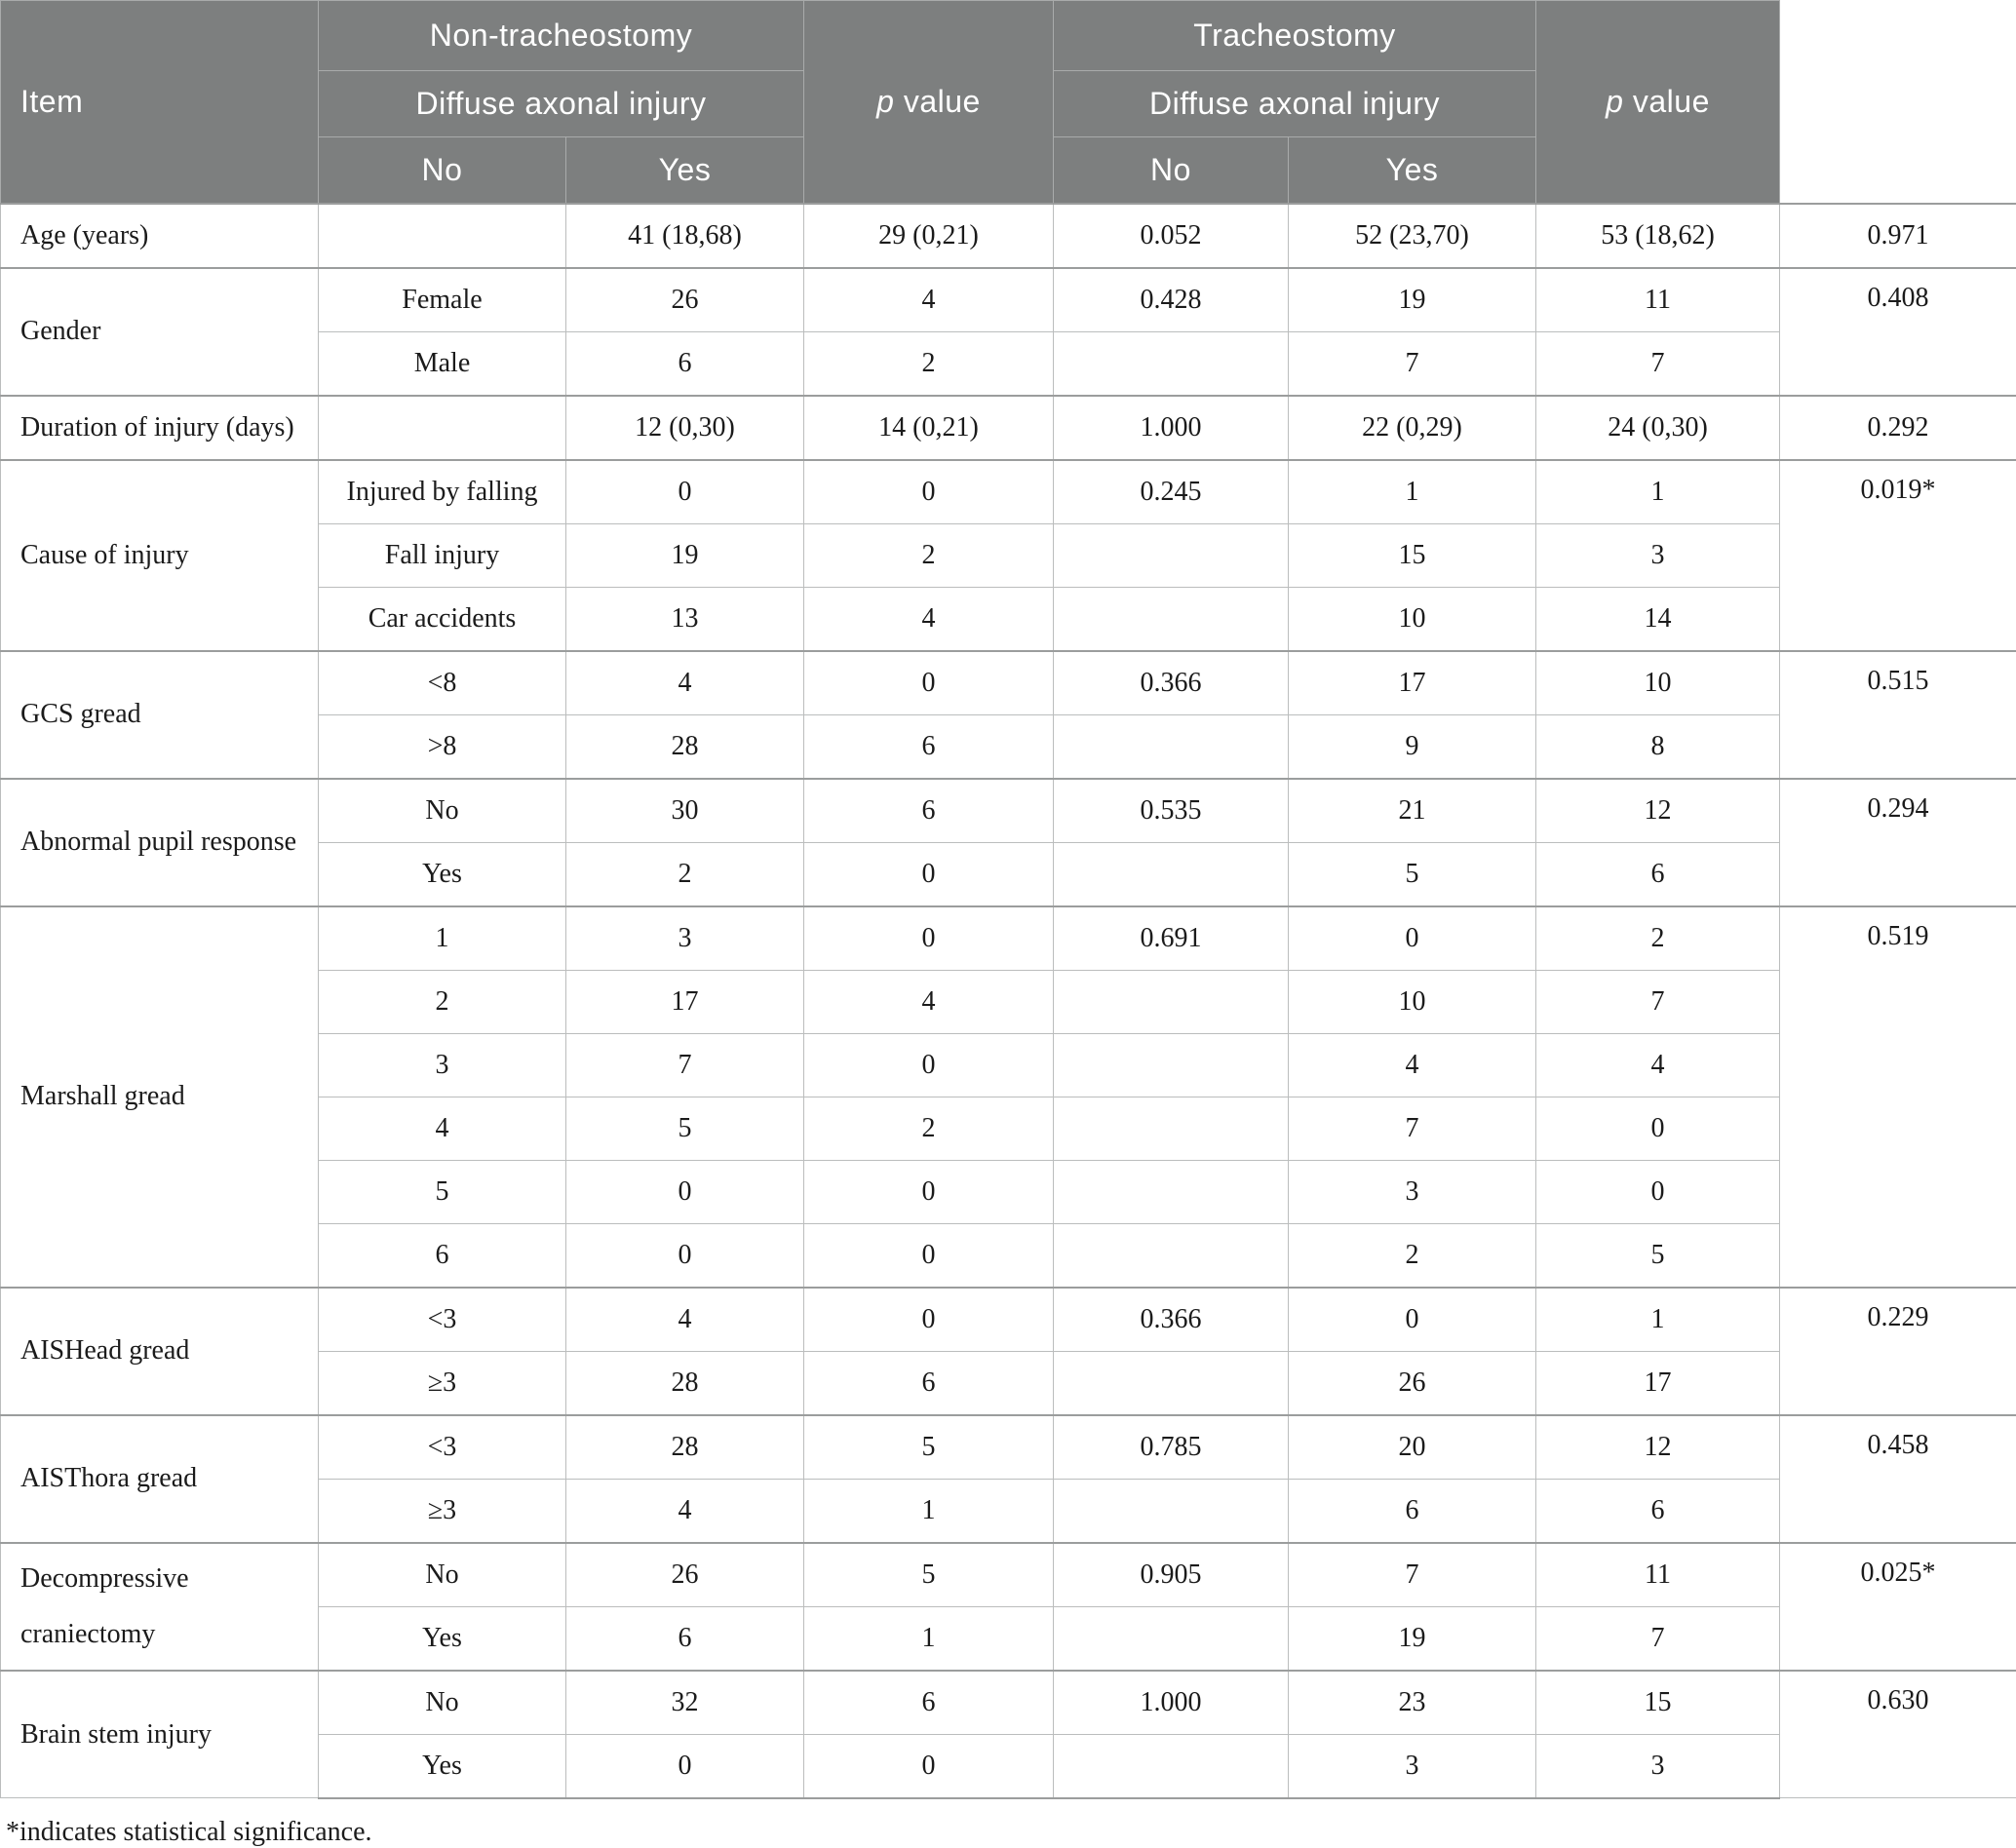 This screenshot has width=2016, height=1848. I want to click on p-value-cell: 0.292, so click(1898, 428).